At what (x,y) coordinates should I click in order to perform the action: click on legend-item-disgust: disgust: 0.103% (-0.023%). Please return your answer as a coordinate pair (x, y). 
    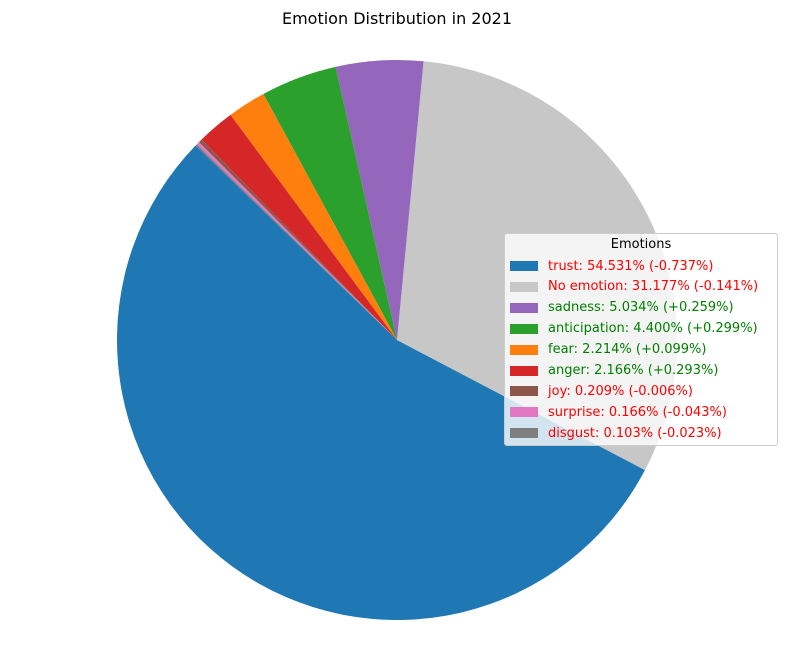
    Looking at the image, I should click on (616, 433).